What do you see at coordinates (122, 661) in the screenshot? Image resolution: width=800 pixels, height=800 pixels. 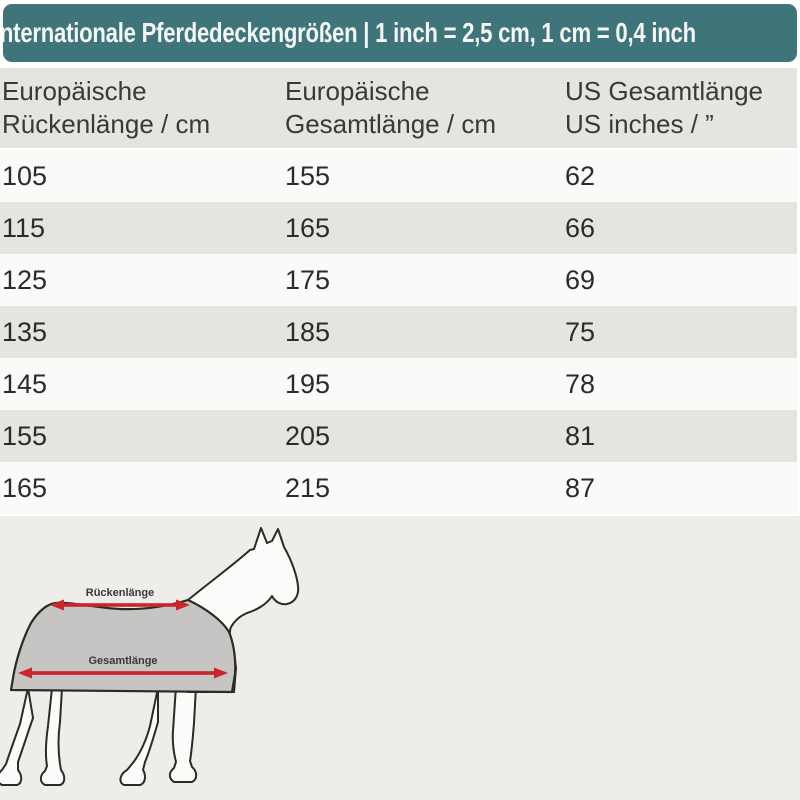 I see `total-length-label: Gesamtlänge` at bounding box center [122, 661].